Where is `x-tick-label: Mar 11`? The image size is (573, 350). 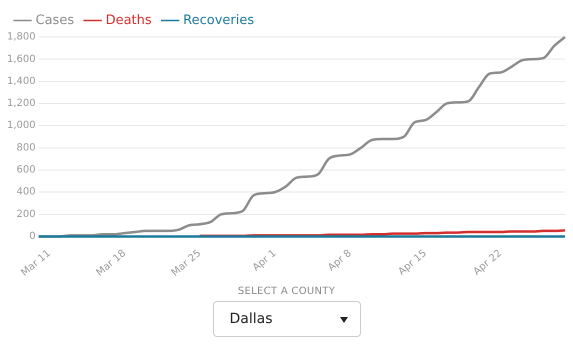 x-tick-label: Mar 11 is located at coordinates (36, 263).